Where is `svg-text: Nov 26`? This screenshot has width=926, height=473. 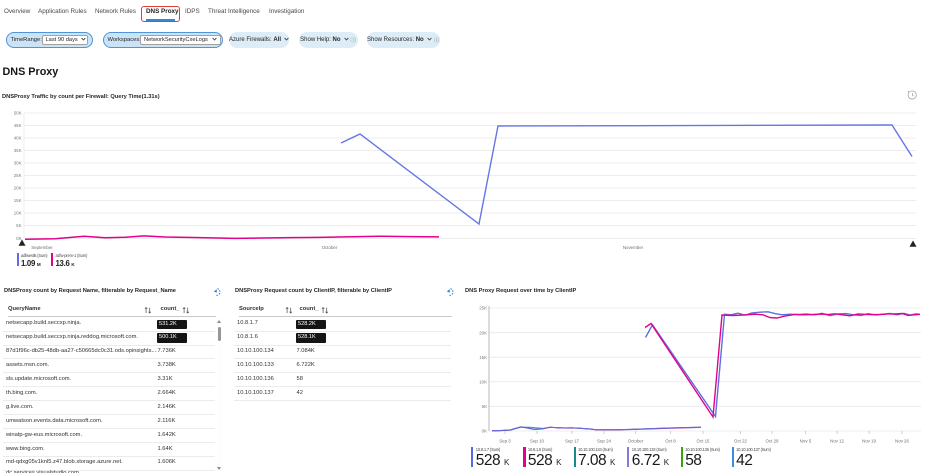
svg-text: Nov 26 is located at coordinates (902, 441).